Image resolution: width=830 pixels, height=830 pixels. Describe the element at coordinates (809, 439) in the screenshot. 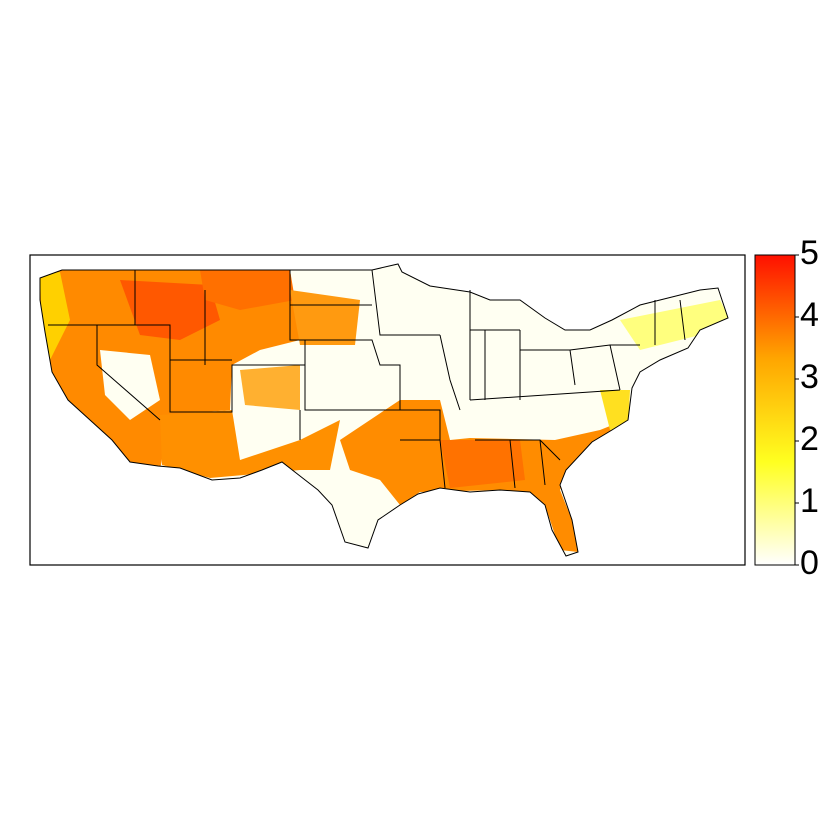

I see `colorbar-tick-label: 2` at that location.